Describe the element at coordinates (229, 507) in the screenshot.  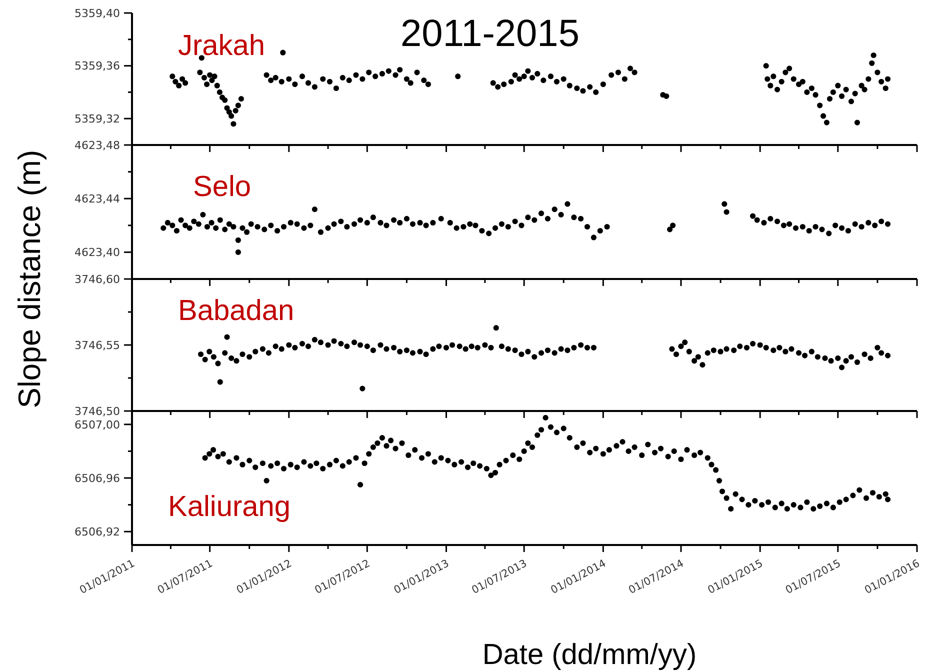
I see `annotation: Kaliurang` at that location.